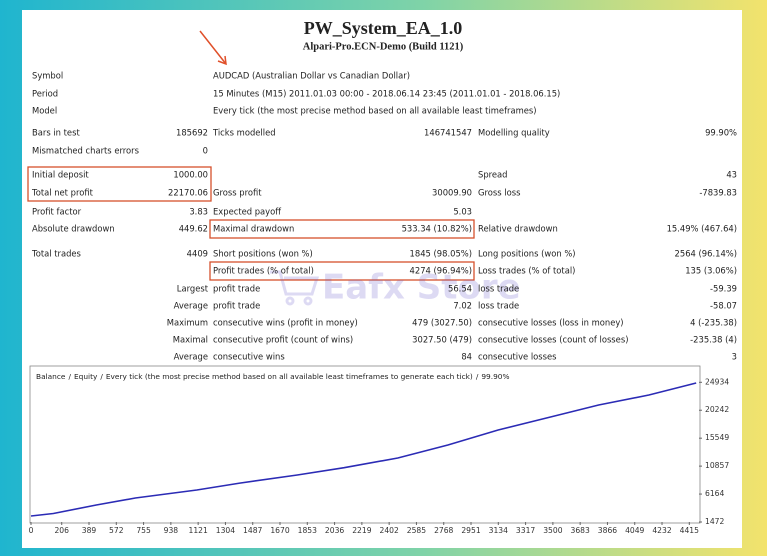 This screenshot has height=556, width=767. What do you see at coordinates (143, 530) in the screenshot?
I see `x-tick-label: 755` at bounding box center [143, 530].